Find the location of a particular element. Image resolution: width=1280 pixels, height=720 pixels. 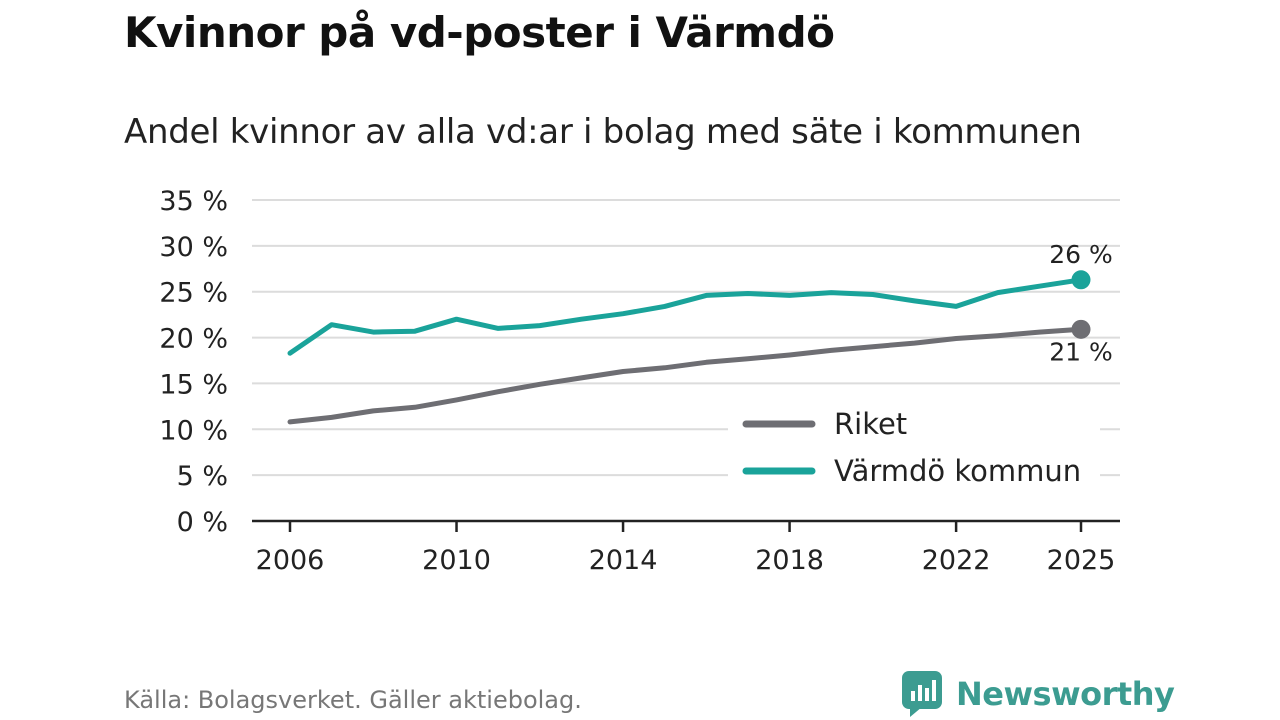

y-tick-label: 35 % is located at coordinates (193, 201).